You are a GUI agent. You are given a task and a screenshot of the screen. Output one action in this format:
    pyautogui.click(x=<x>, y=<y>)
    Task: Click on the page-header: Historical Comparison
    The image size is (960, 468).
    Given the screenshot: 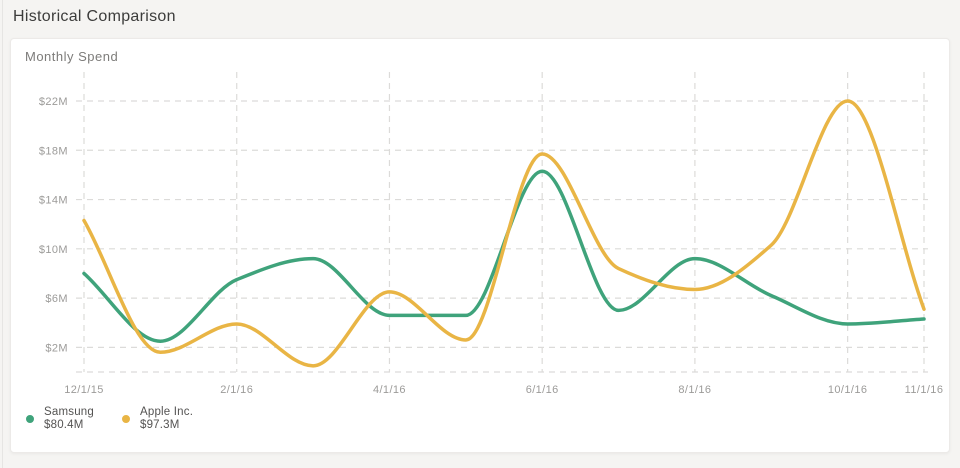 What is the action you would take?
    pyautogui.click(x=480, y=16)
    